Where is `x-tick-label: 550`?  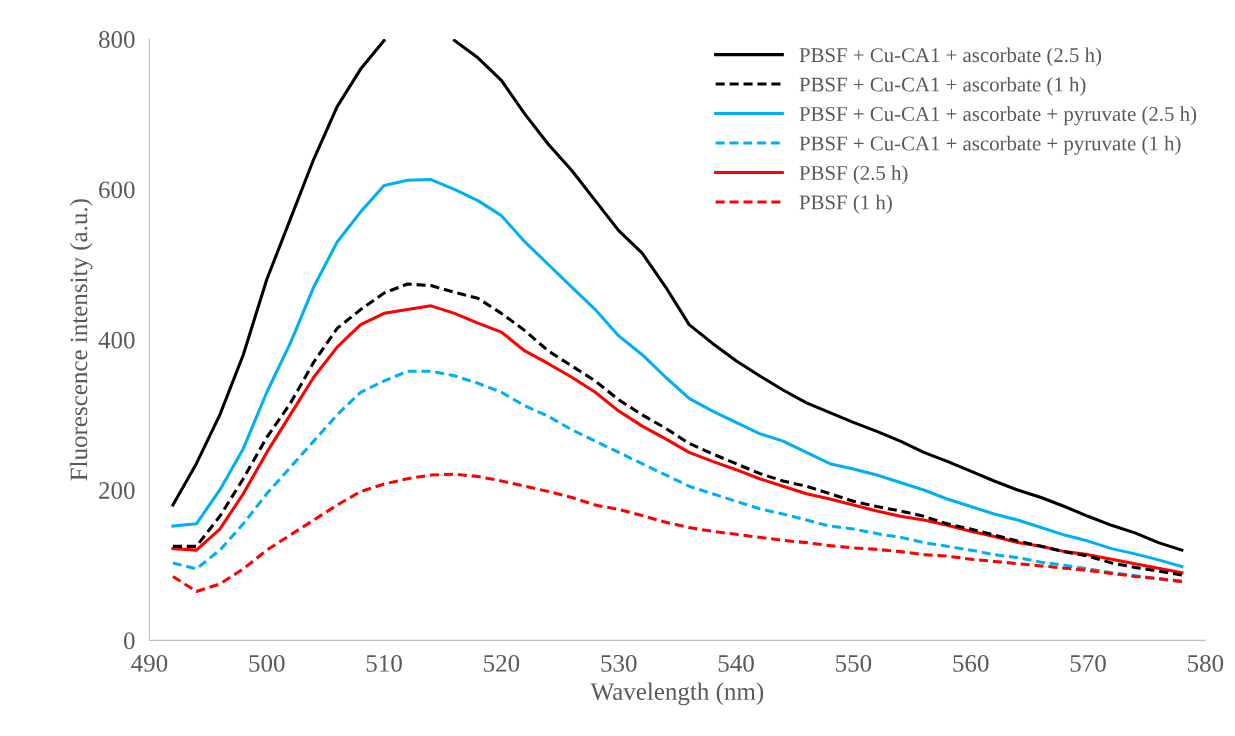 x-tick-label: 550 is located at coordinates (854, 663).